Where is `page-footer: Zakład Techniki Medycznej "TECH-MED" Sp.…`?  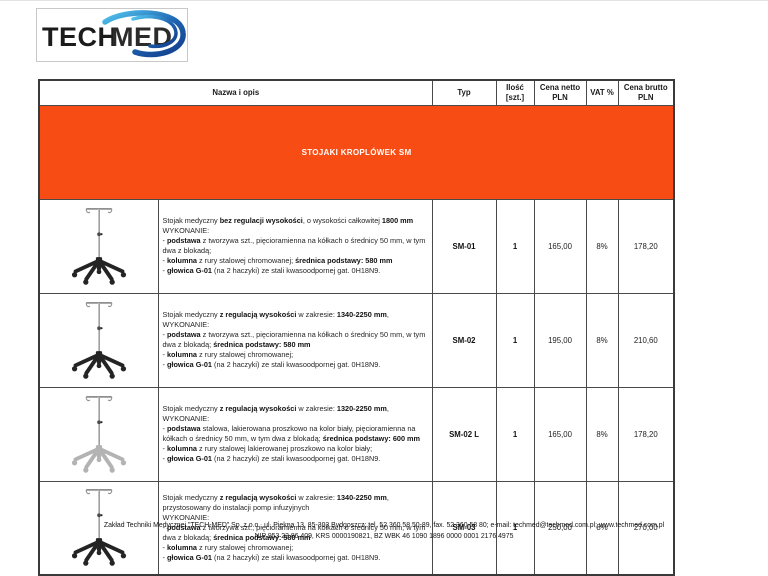
page-footer: Zakład Techniki Medycznej "TECH-MED" Sp.… is located at coordinates (384, 531).